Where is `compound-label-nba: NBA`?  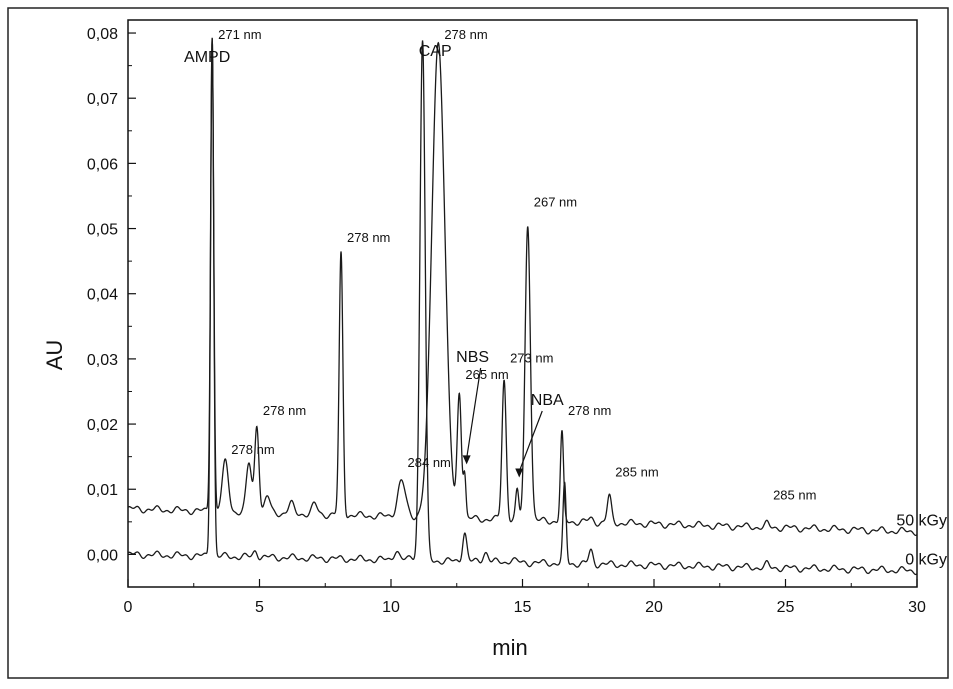 compound-label-nba: NBA is located at coordinates (547, 400).